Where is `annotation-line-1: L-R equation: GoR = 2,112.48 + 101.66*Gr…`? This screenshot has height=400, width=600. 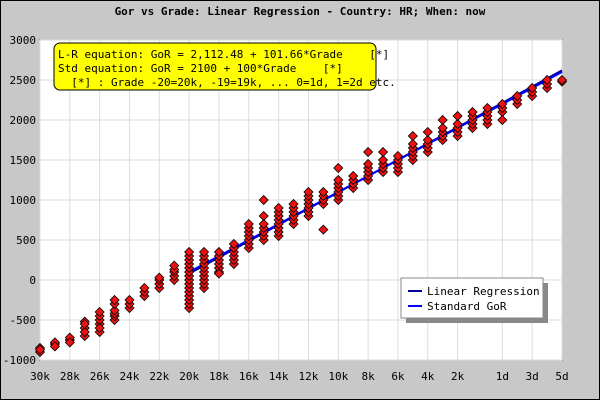
annotation-line-1: L-R equation: GoR = 2,112.48 + 101.66*Gr… is located at coordinates (223, 54).